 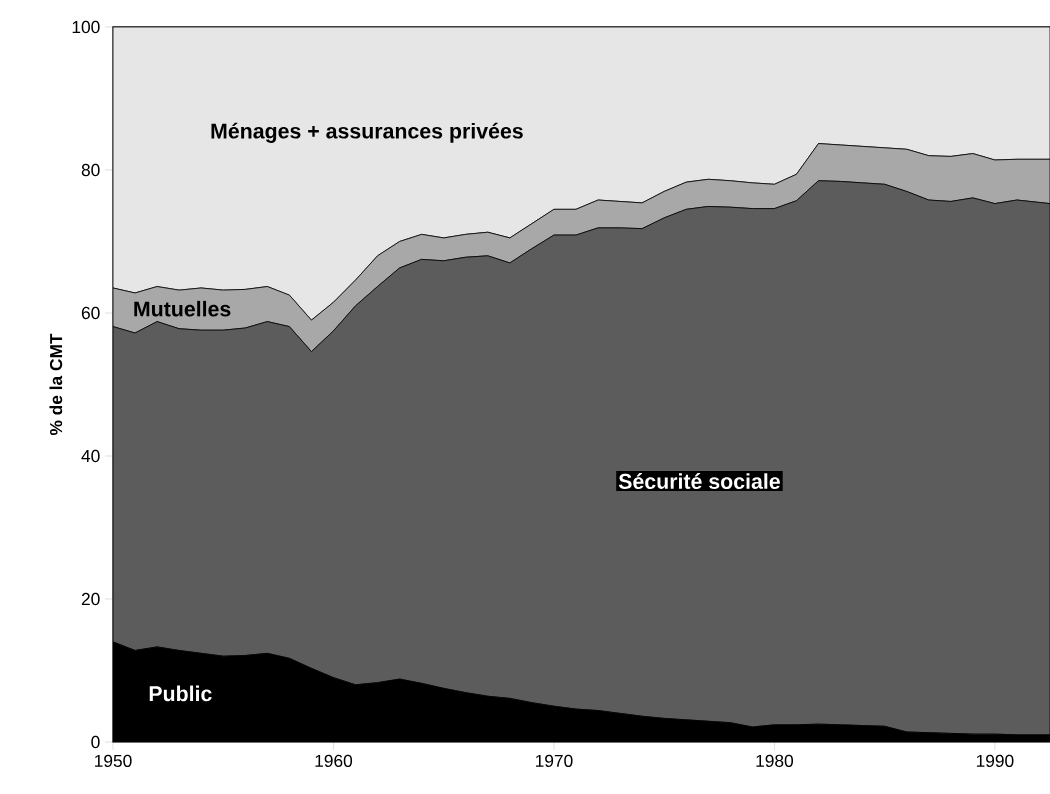 What do you see at coordinates (90, 456) in the screenshot?
I see `y-tick-label: 40` at bounding box center [90, 456].